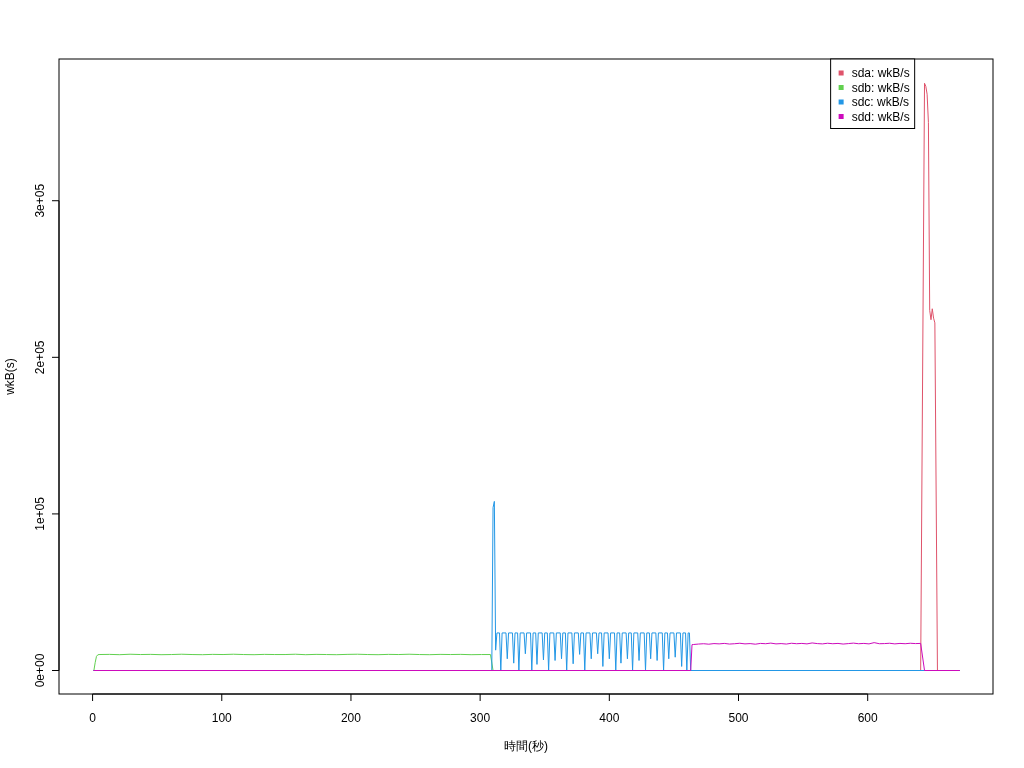 Image resolution: width=1024 pixels, height=768 pixels. What do you see at coordinates (880, 116) in the screenshot?
I see `legend-label: sdd: wkB/s` at bounding box center [880, 116].